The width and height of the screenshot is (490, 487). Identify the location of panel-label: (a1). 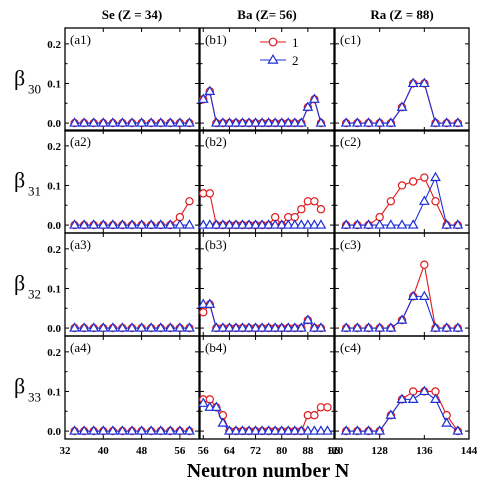
(80, 39).